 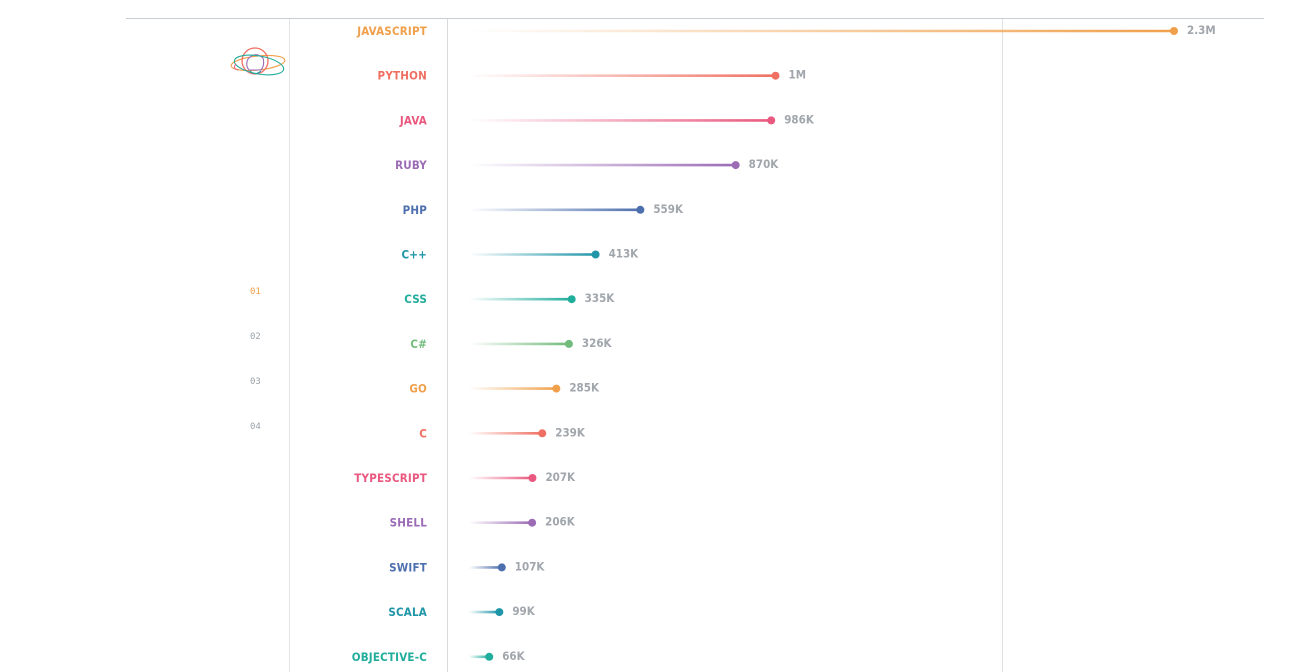 What do you see at coordinates (530, 566) in the screenshot?
I see `value-label-swift: 107K` at bounding box center [530, 566].